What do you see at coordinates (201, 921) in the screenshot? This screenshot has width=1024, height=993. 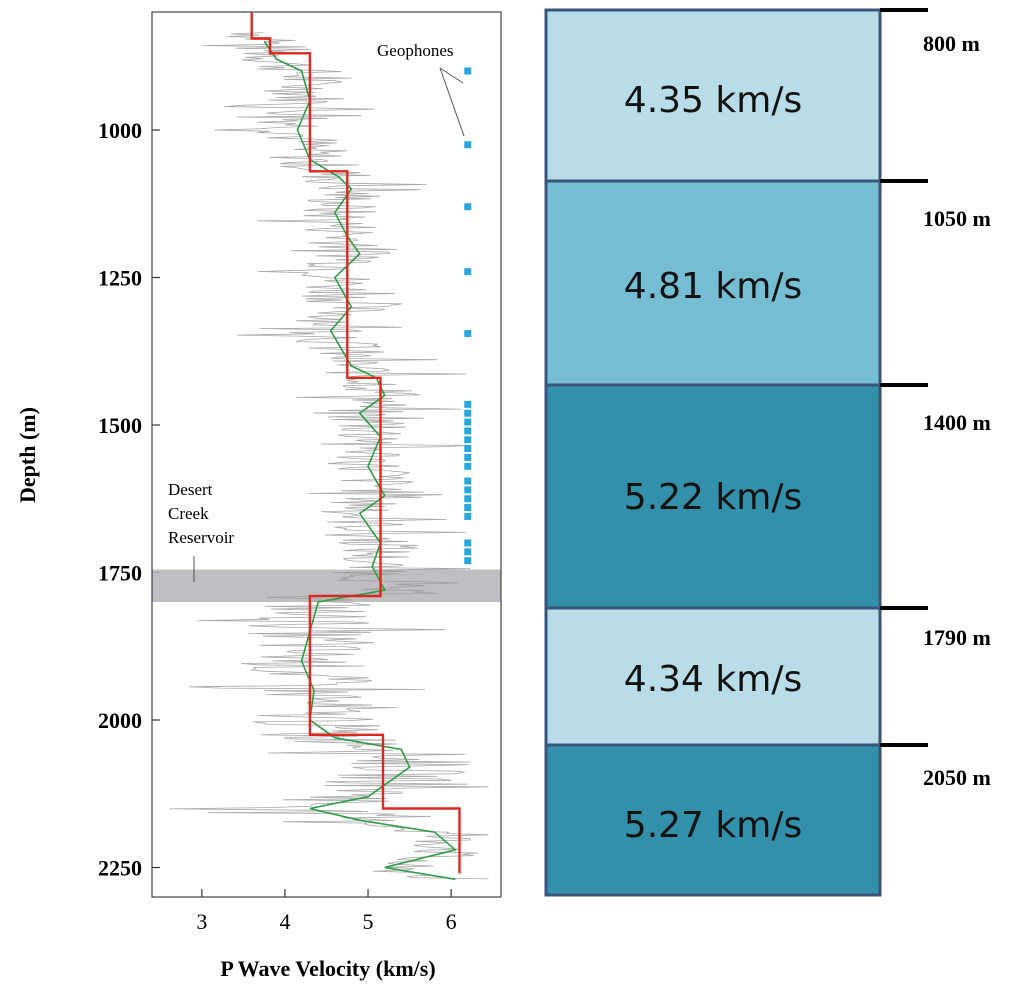 I see `x-tick-label: 3` at bounding box center [201, 921].